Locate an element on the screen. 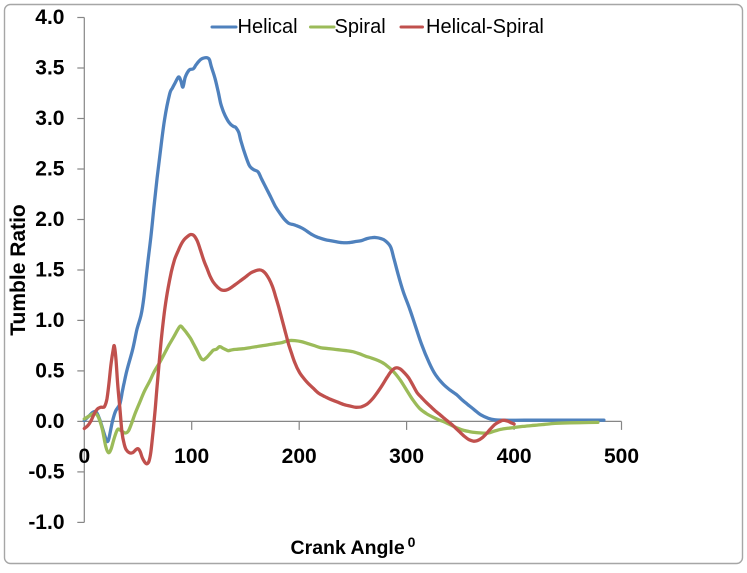  svg-text: -1.0 is located at coordinates (46, 522).